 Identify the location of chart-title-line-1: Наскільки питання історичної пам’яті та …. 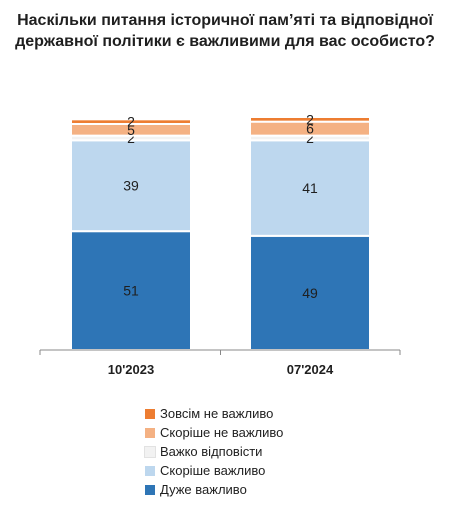
(225, 20).